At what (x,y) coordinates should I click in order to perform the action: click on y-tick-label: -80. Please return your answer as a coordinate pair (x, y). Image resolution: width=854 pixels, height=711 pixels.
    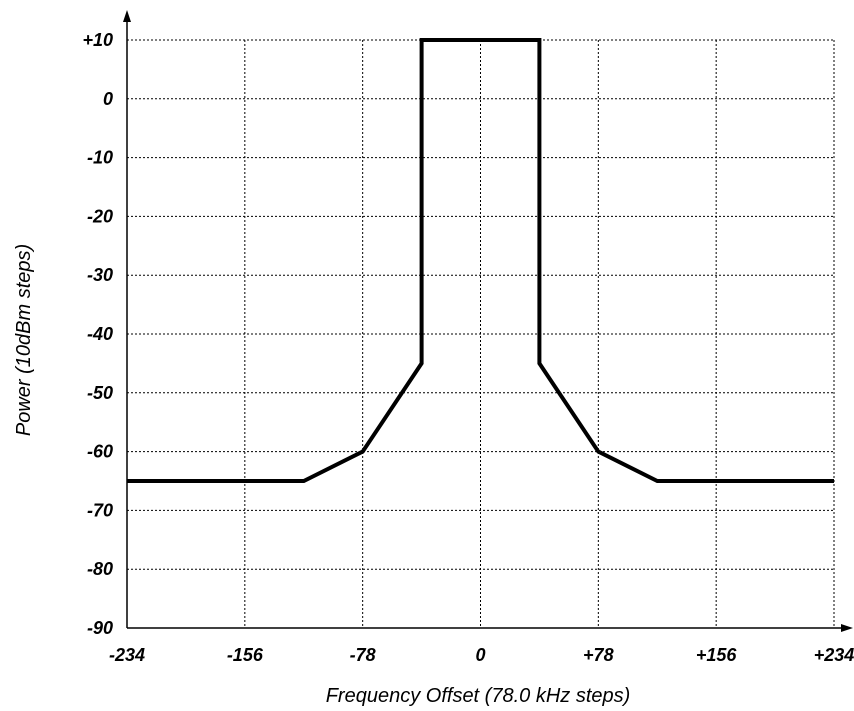
    Looking at the image, I should click on (100, 569).